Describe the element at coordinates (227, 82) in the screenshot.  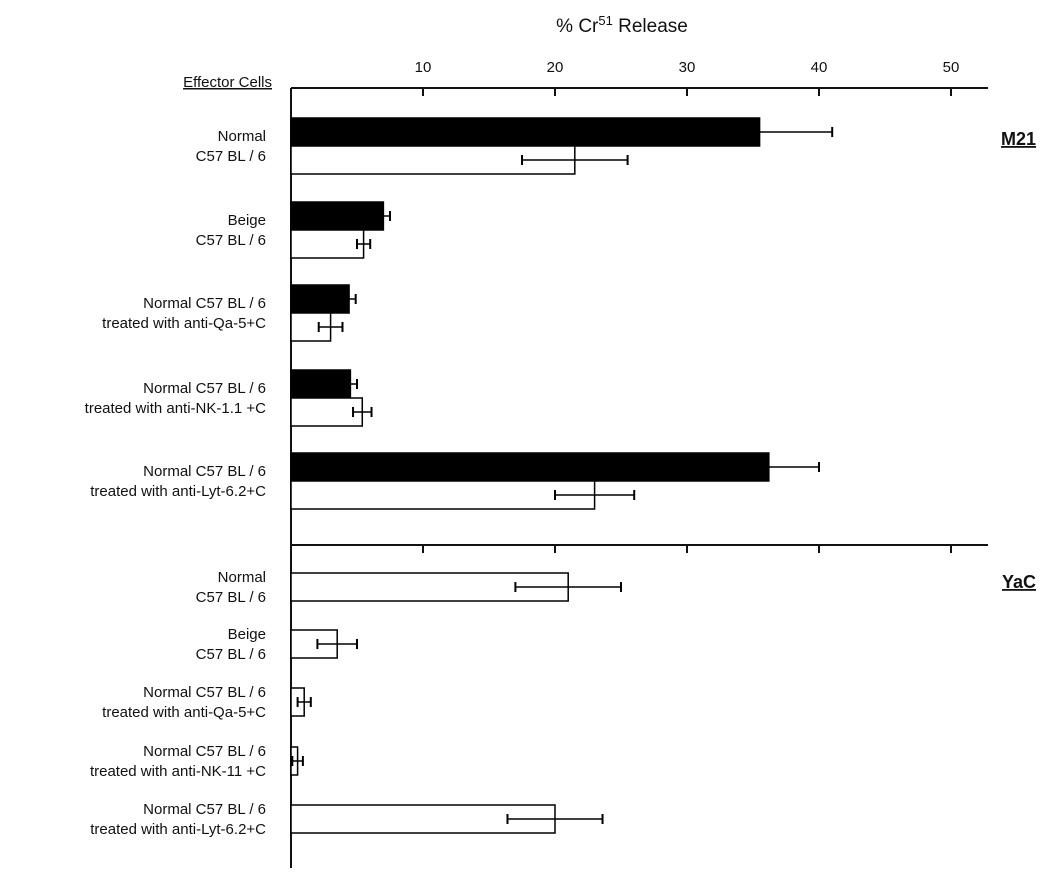
I see `effector-cells-label: Effector Cells` at that location.